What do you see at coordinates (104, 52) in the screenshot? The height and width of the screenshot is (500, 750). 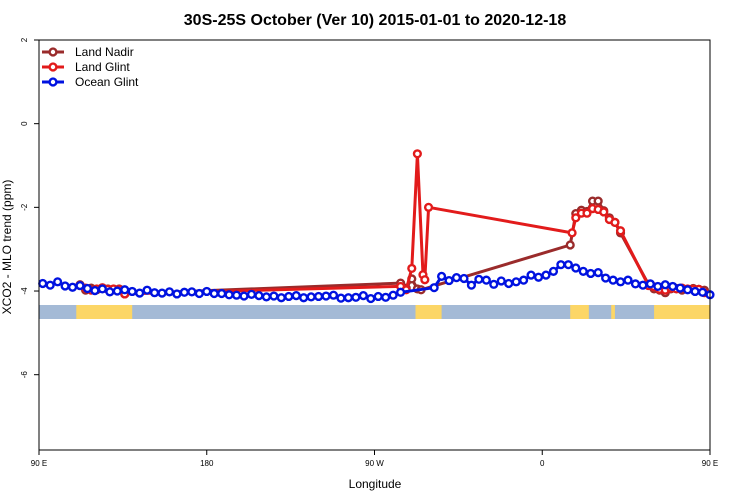 I see `legend-label: Land Nadir` at bounding box center [104, 52].